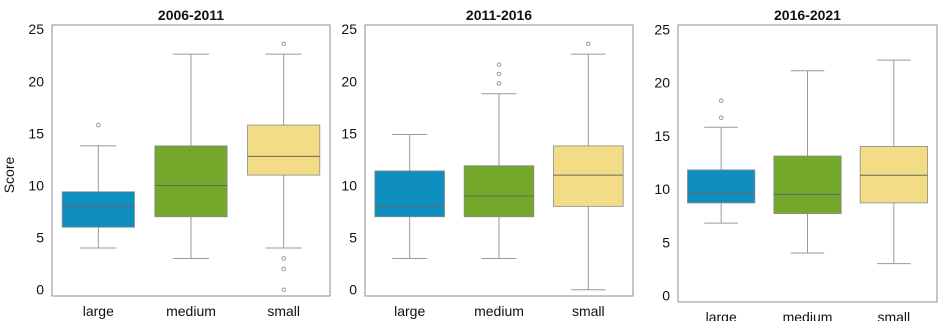 The width and height of the screenshot is (940, 321). Describe the element at coordinates (499, 15) in the screenshot. I see `panel-title-2: 2011-2016` at that location.